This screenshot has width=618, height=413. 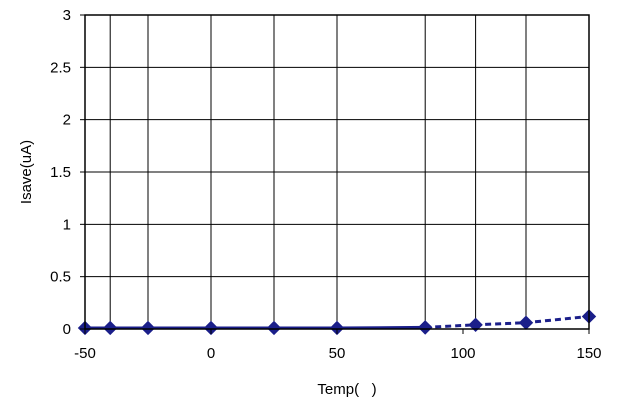 What do you see at coordinates (67, 224) in the screenshot?
I see `y-tick-label: 1` at bounding box center [67, 224].